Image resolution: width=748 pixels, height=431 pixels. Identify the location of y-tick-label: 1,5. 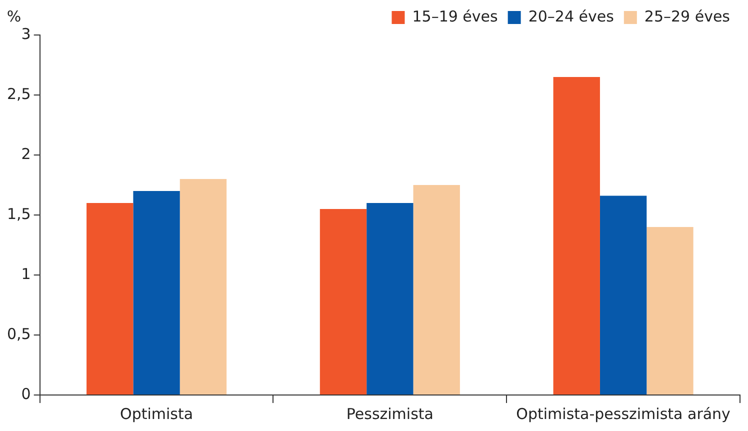
(18, 213).